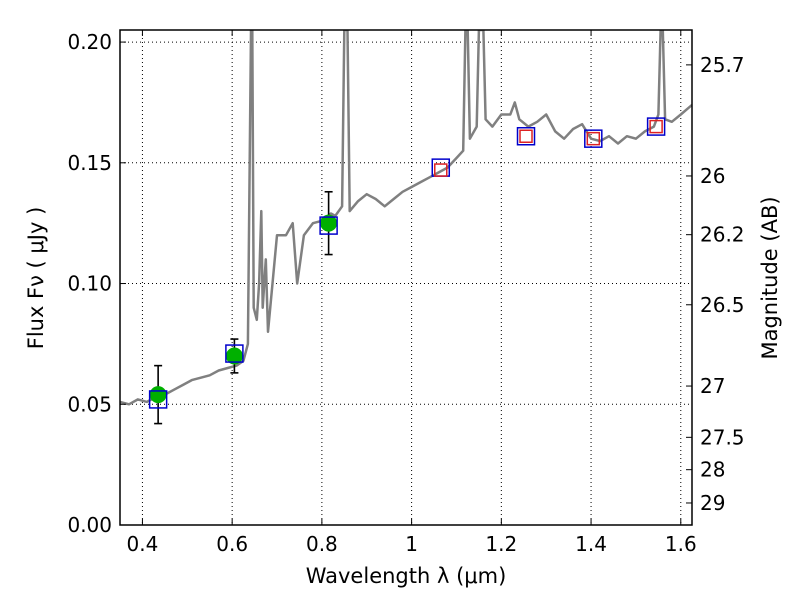  Describe the element at coordinates (501, 544) in the screenshot. I see `x-tick-label-4: 1.2` at that location.